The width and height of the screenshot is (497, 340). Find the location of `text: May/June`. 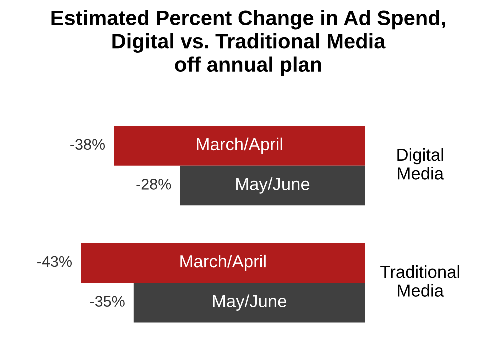

text: May/June is located at coordinates (249, 302).